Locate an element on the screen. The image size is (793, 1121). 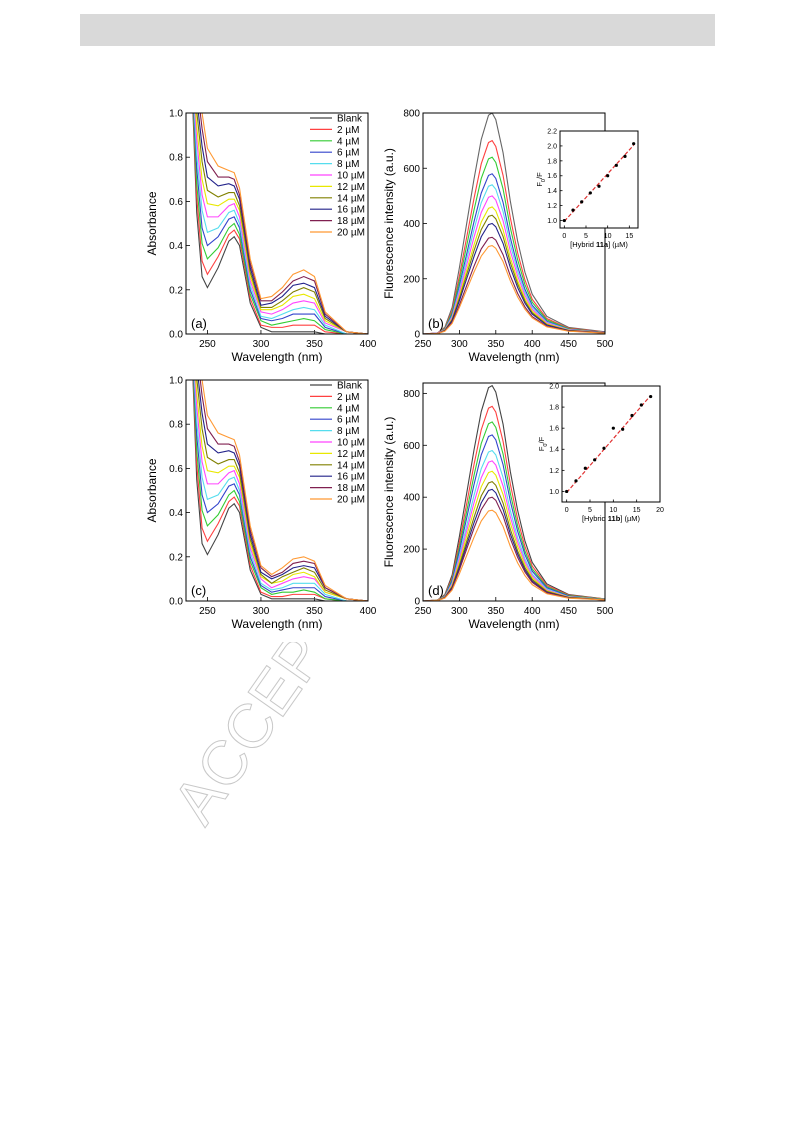
x-axis-label: [Hybrid 11b] (µM) is located at coordinates (611, 518).